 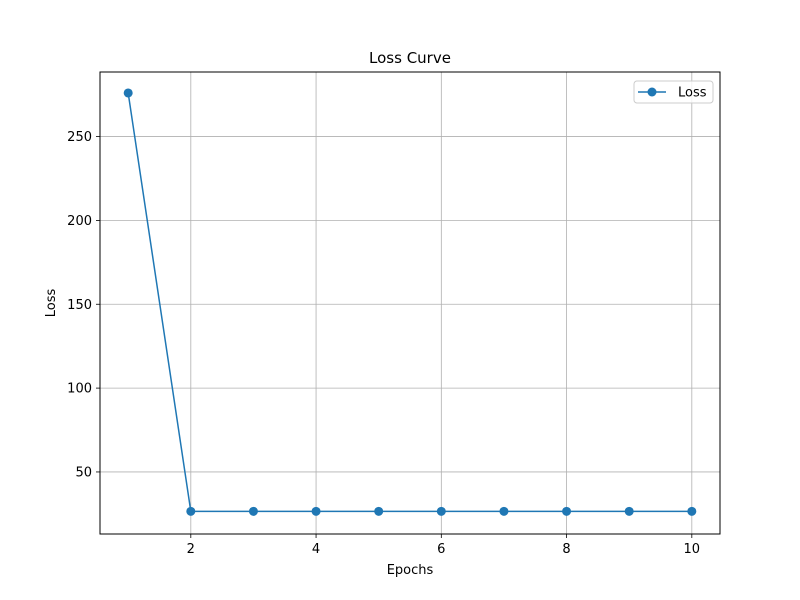 What do you see at coordinates (79, 221) in the screenshot?
I see `y-tick-label: 200` at bounding box center [79, 221].